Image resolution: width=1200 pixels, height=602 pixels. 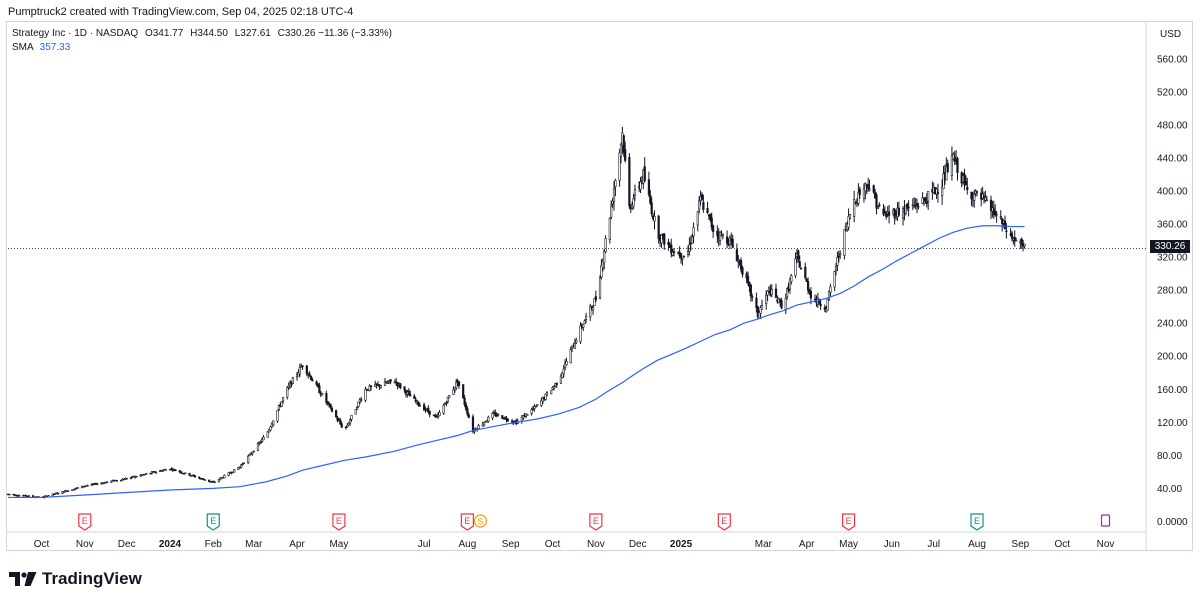 What do you see at coordinates (75, 33) in the screenshot?
I see `legend-symbol: Strategy Inc · 1D · NASDAQ` at bounding box center [75, 33].